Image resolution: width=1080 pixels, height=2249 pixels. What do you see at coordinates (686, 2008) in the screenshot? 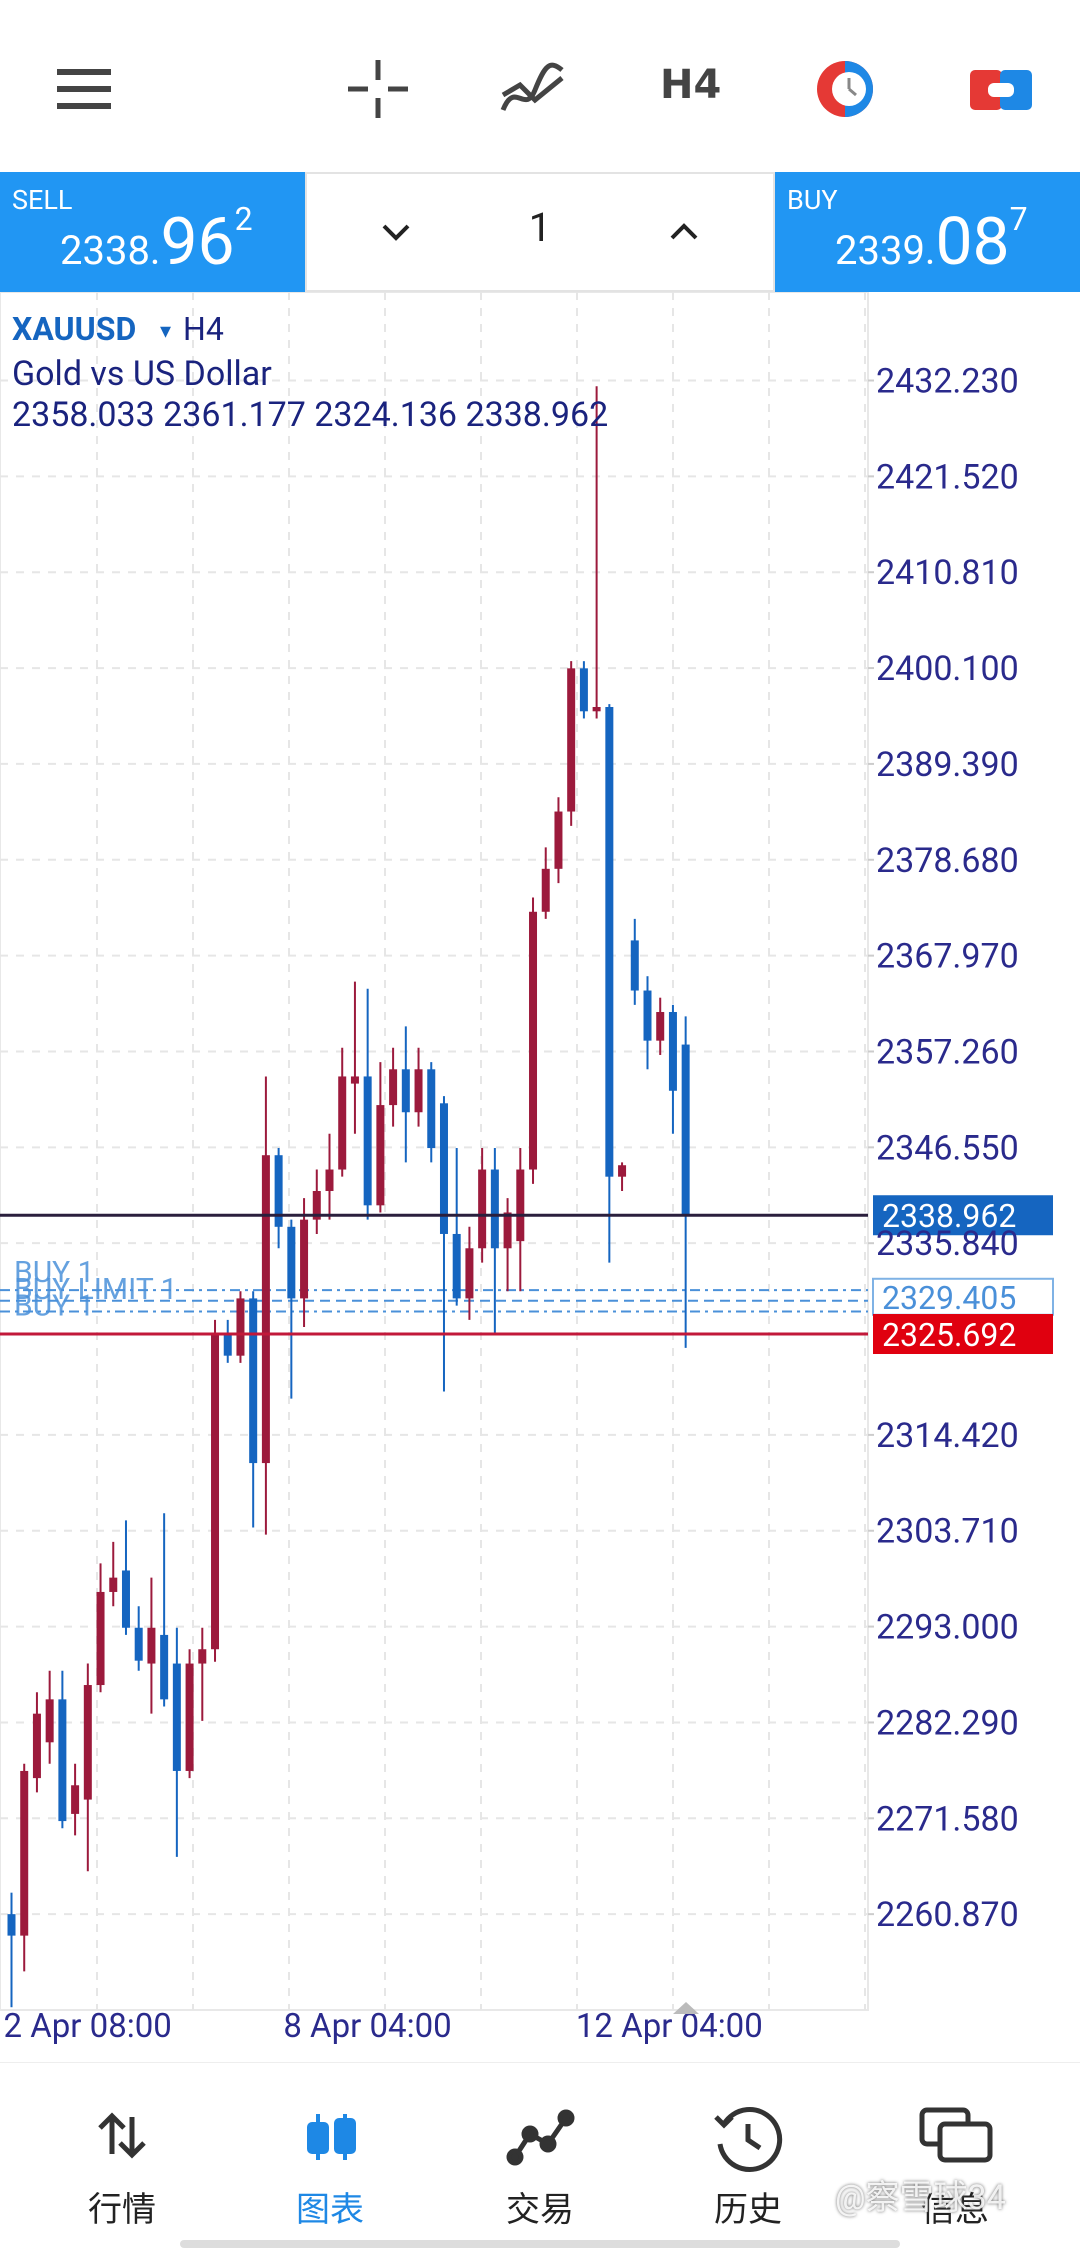
I see `scroll-marker` at bounding box center [686, 2008].